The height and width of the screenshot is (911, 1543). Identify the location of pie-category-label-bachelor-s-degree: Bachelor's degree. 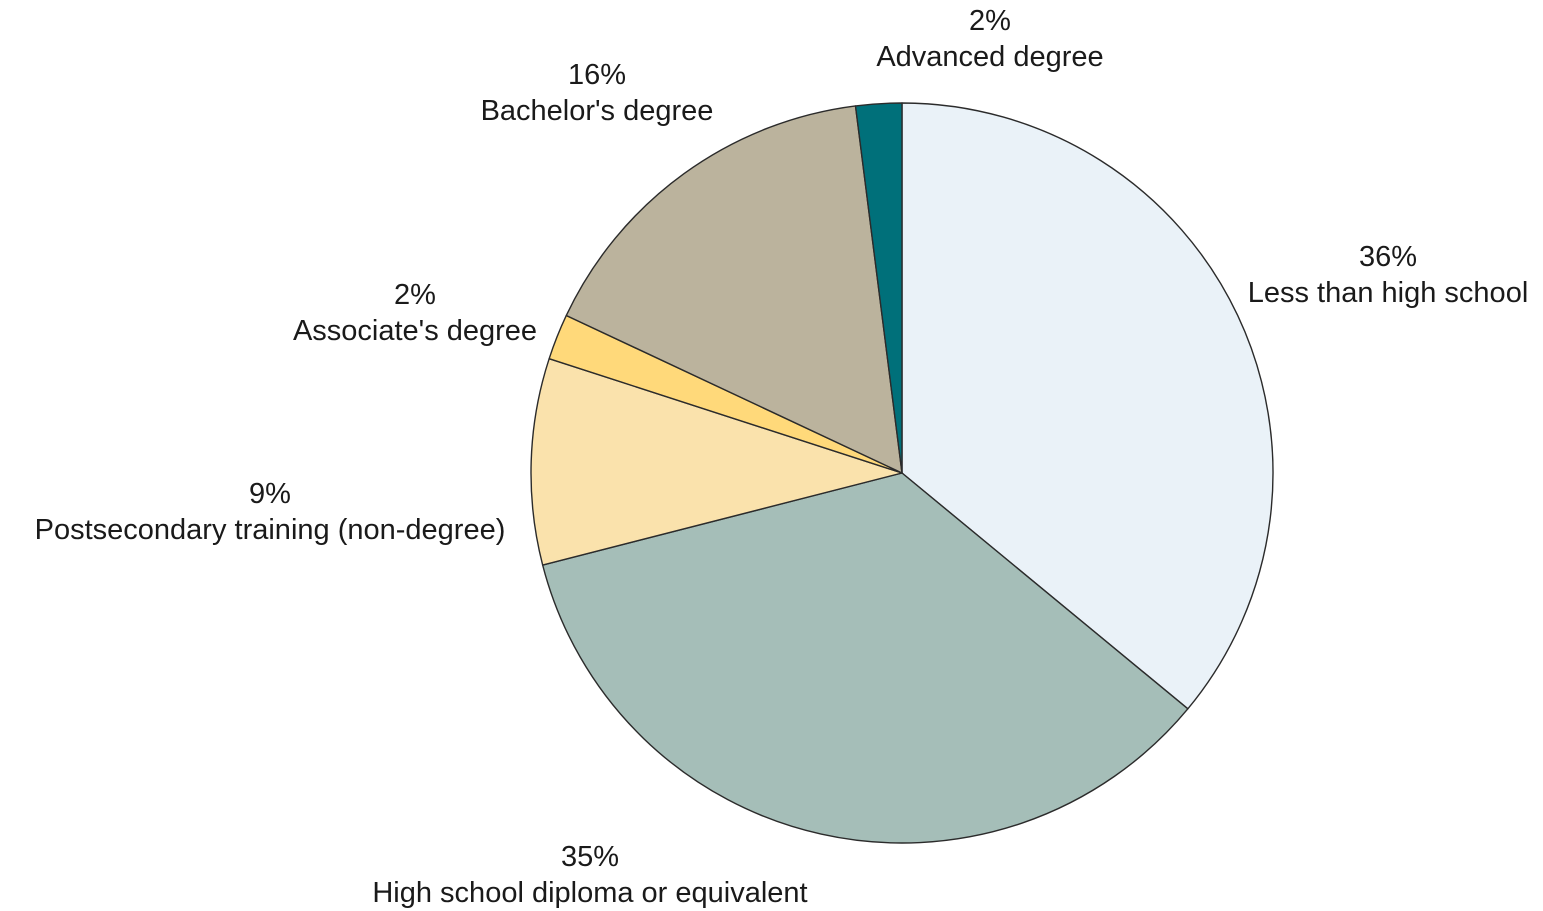
(597, 111).